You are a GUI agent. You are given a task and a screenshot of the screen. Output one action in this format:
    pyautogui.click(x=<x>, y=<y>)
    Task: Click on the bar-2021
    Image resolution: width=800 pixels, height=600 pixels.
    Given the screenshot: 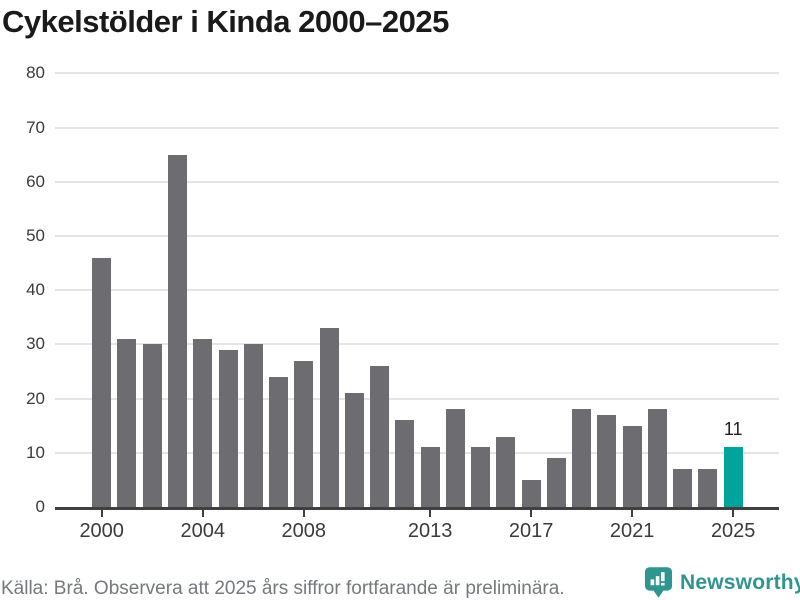 What is the action you would take?
    pyautogui.click(x=632, y=466)
    